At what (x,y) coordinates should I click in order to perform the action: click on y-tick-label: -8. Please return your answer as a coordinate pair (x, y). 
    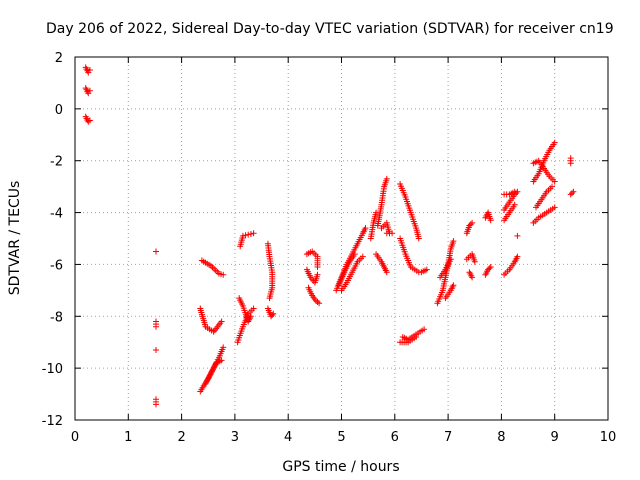
    Looking at the image, I should click on (56, 317).